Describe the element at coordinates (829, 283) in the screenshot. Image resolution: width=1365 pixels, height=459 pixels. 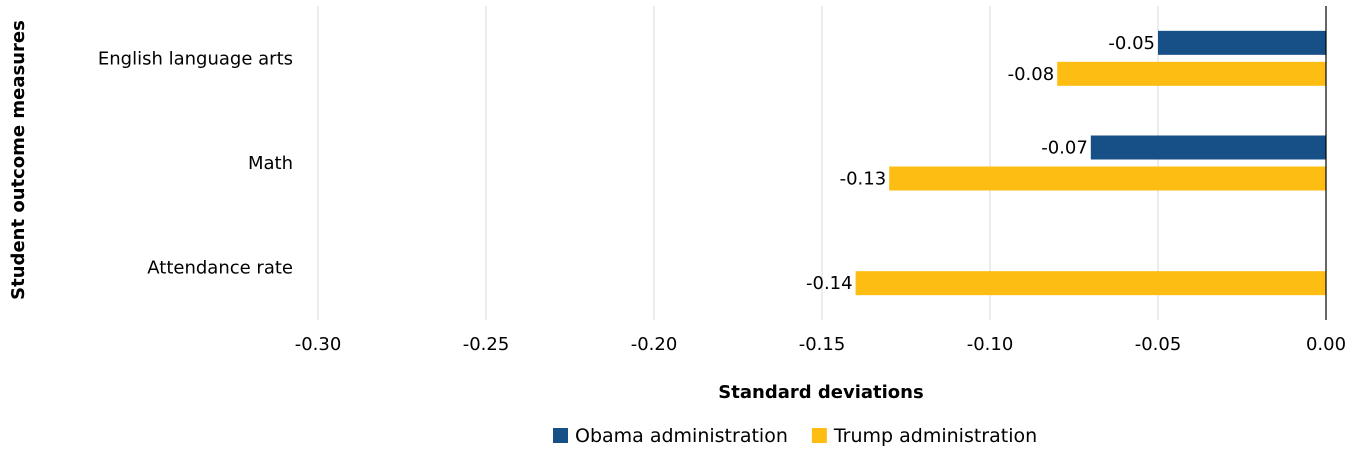
I see `data-label: -0.14` at that location.